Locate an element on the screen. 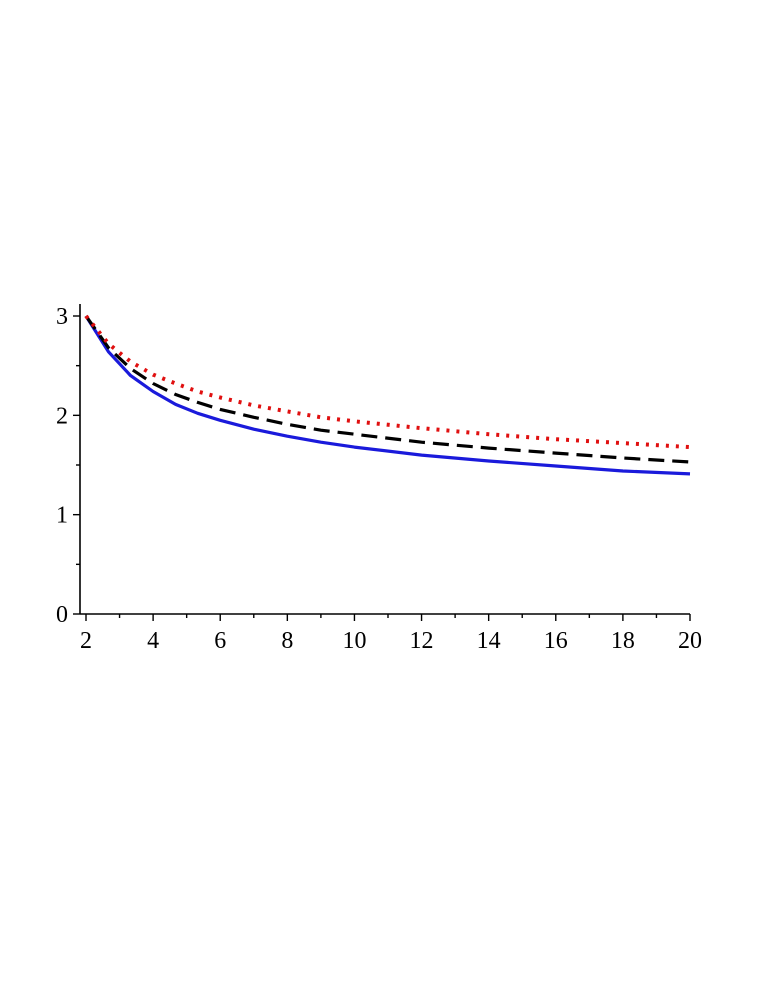  series-line-1-solid is located at coordinates (387, 395).